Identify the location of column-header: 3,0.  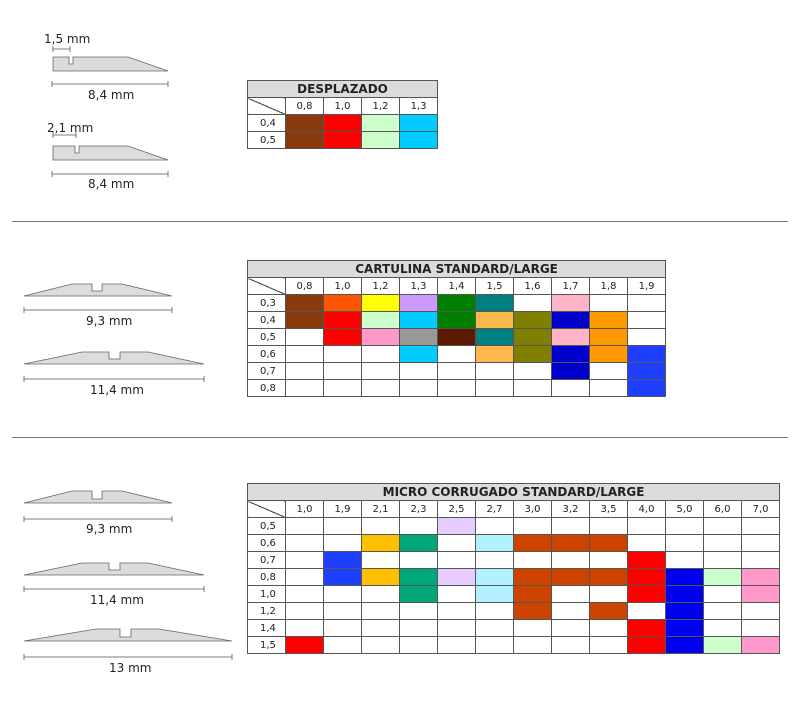
(532, 509).